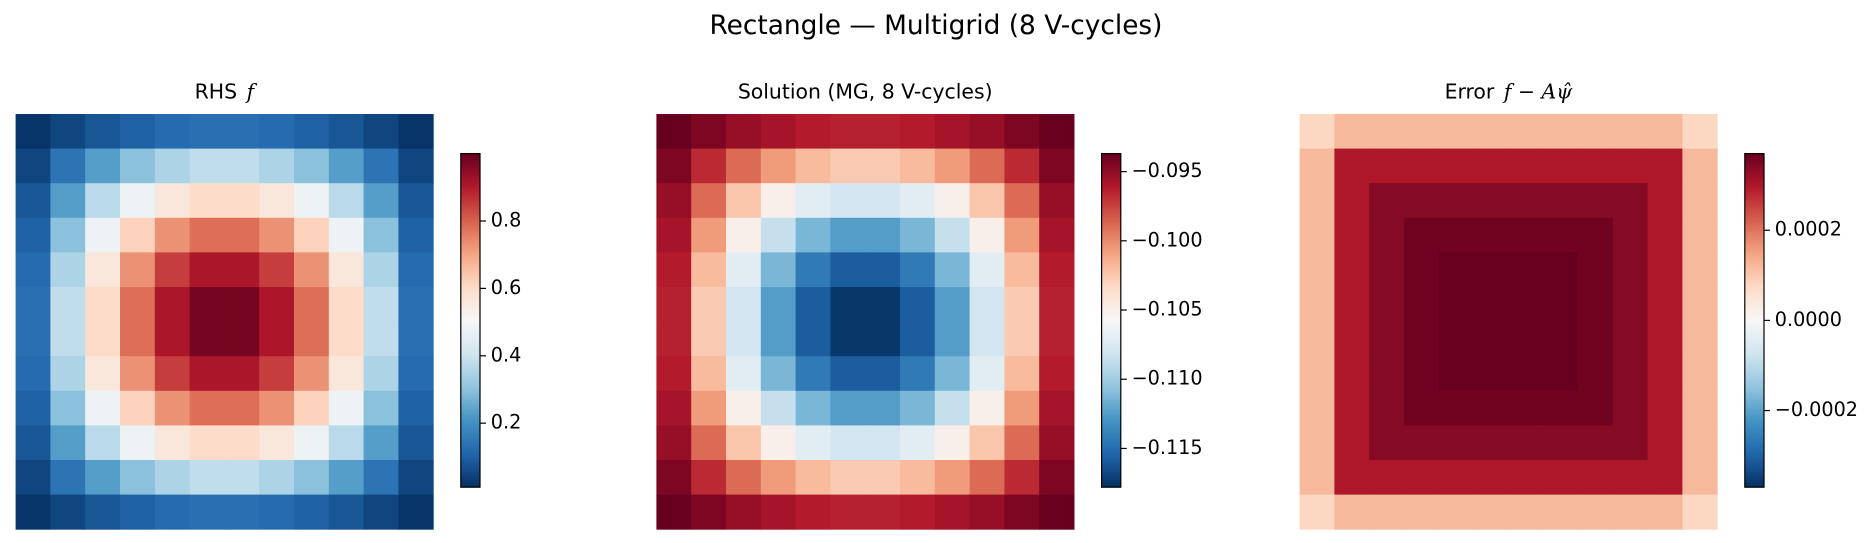 This screenshot has width=1872, height=543. Describe the element at coordinates (1537, 91) in the screenshot. I see `panel-title-part: f − Aψ̂` at that location.